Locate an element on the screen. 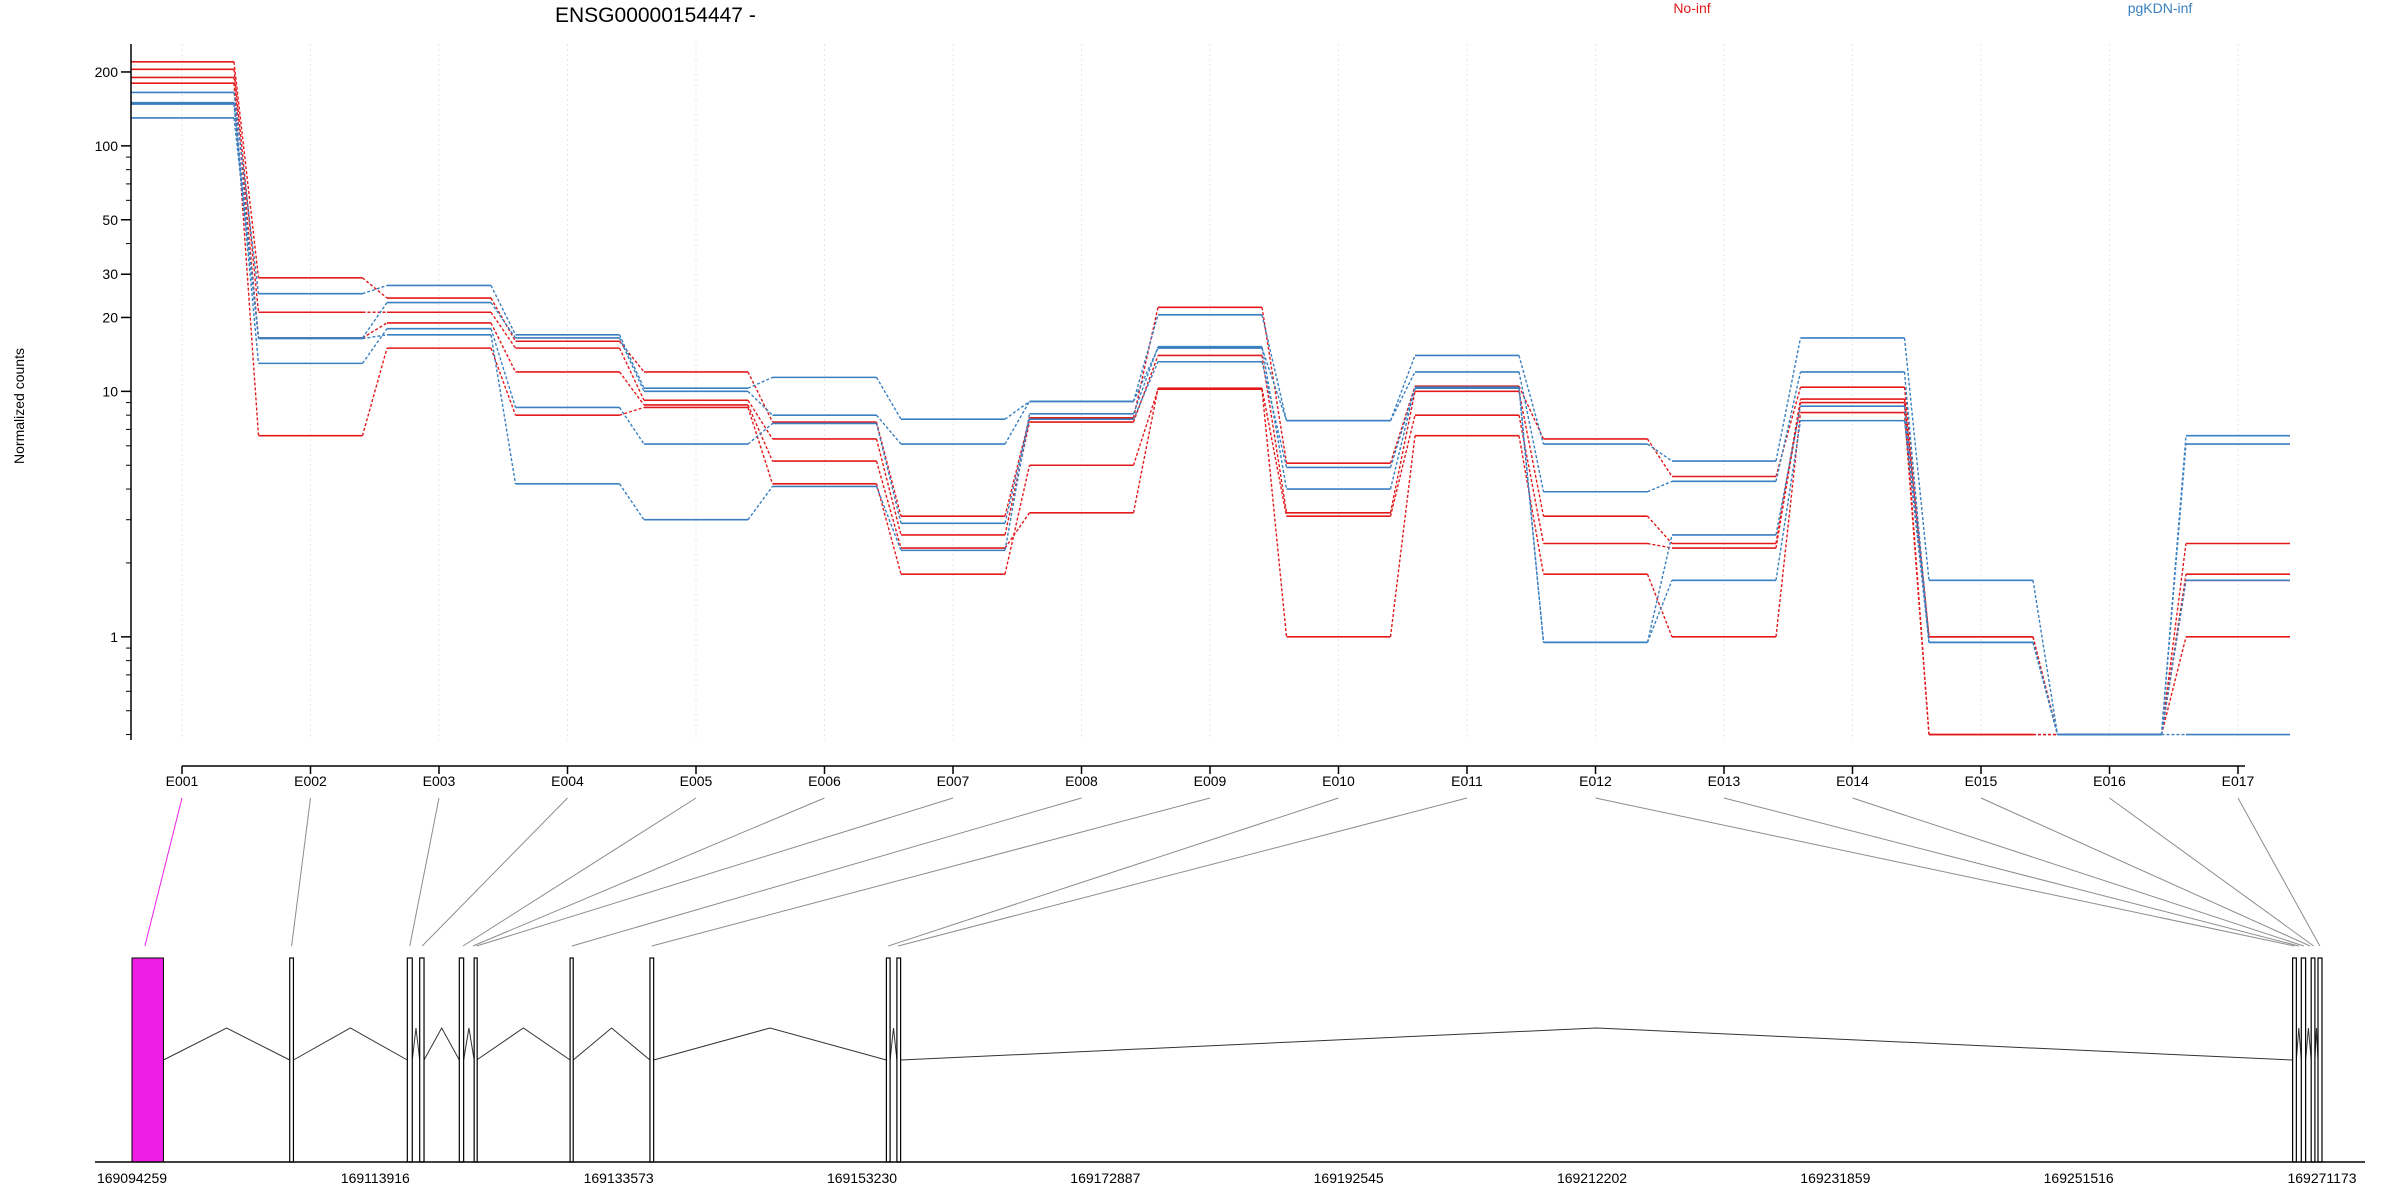 The image size is (2400, 1200). exon-bin-links is located at coordinates (1232, 872).